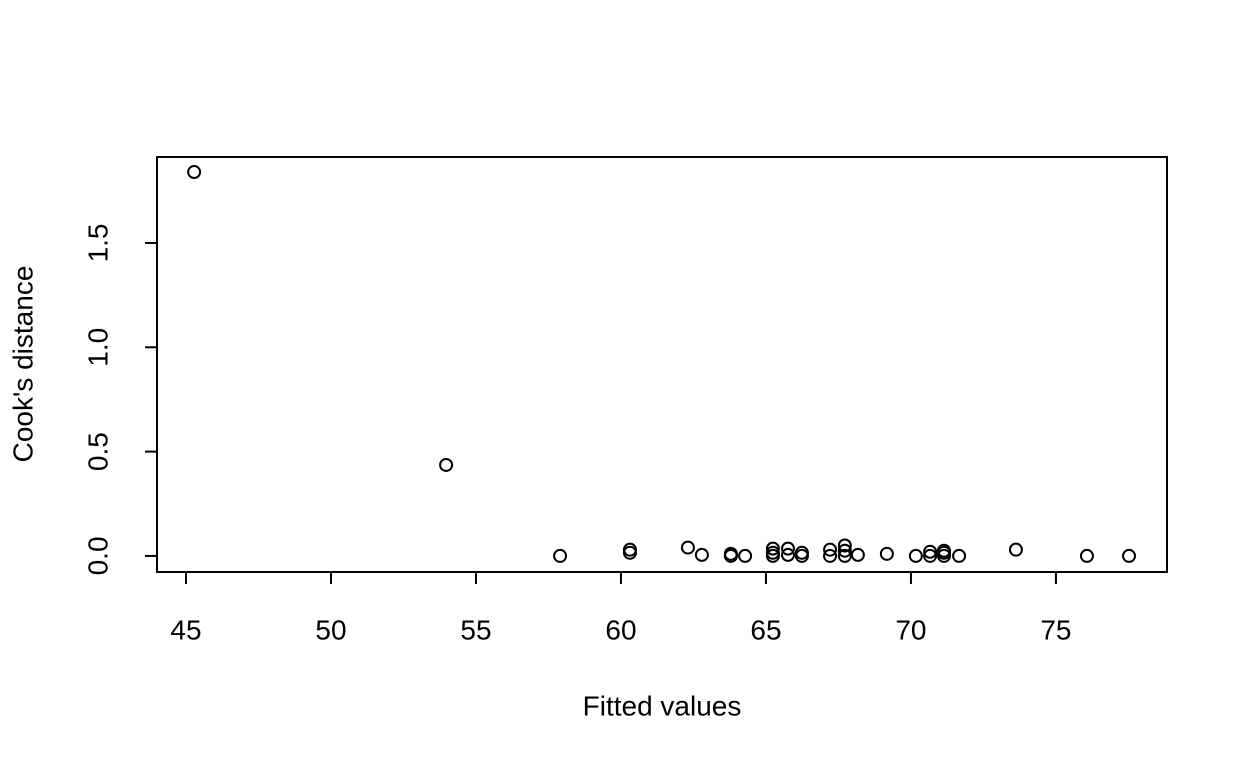 The height and width of the screenshot is (768, 1248). What do you see at coordinates (97, 451) in the screenshot?
I see `y-tick-label: 0.5` at bounding box center [97, 451].